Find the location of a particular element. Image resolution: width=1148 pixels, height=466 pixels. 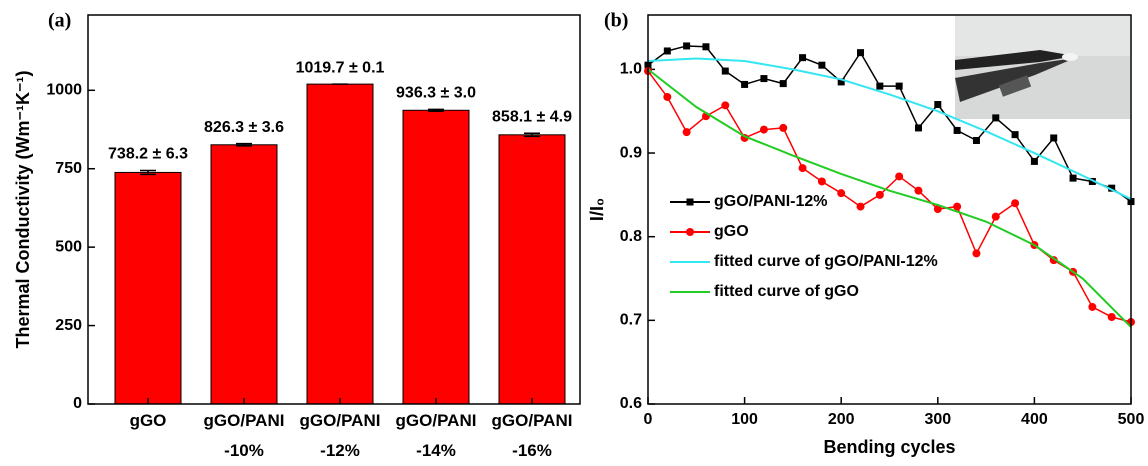

y-axis-label: Thermal Conductivity (Wm⁻¹K⁻¹) is located at coordinates (23, 209).